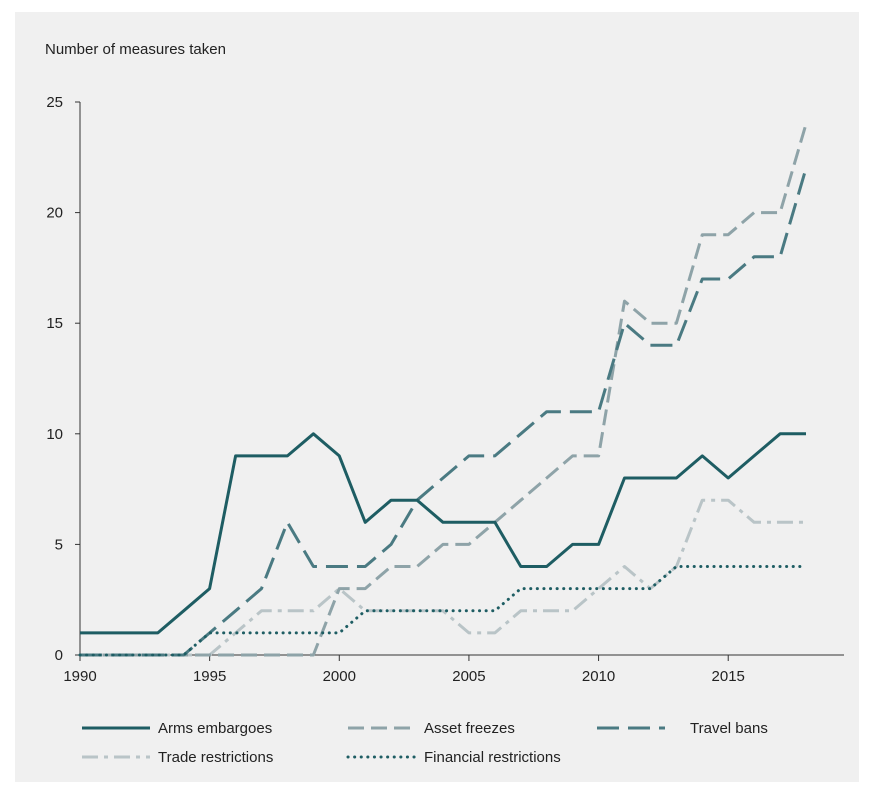 The width and height of the screenshot is (875, 791). Describe the element at coordinates (215, 757) in the screenshot. I see `legend-label: Trade restrictions` at that location.